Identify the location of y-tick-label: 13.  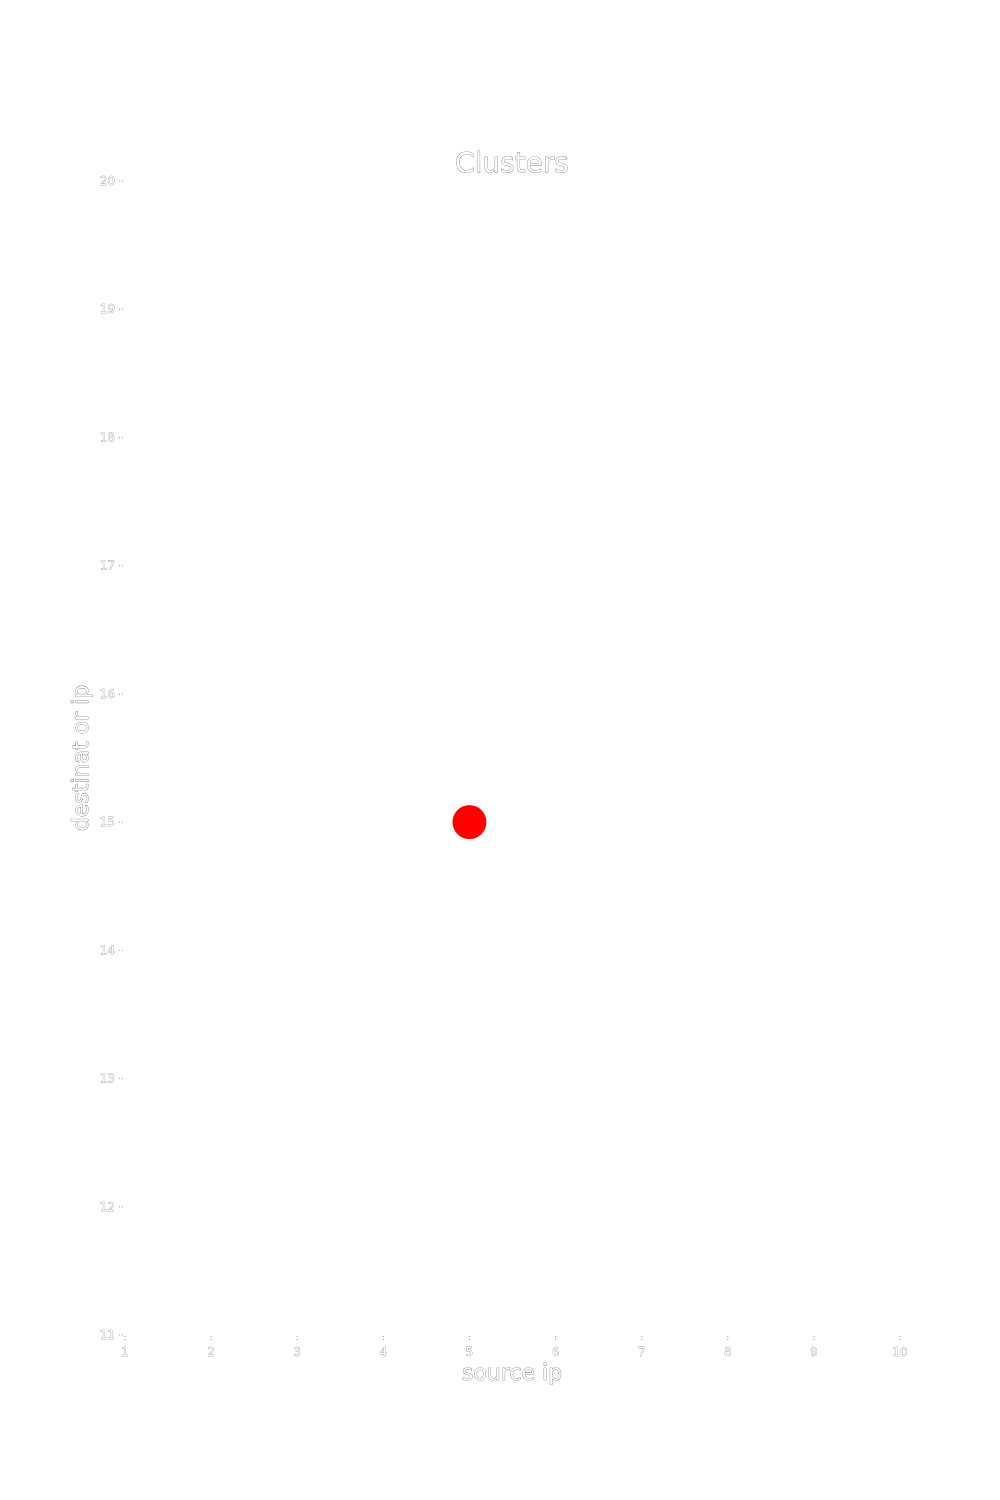
(107, 1079).